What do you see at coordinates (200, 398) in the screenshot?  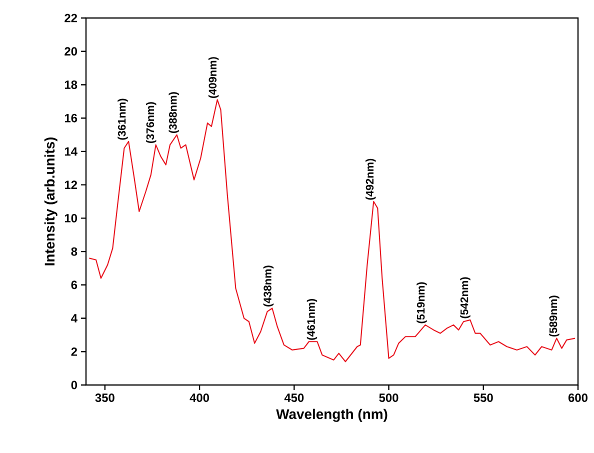 I see `x-tick-label: 400` at bounding box center [200, 398].